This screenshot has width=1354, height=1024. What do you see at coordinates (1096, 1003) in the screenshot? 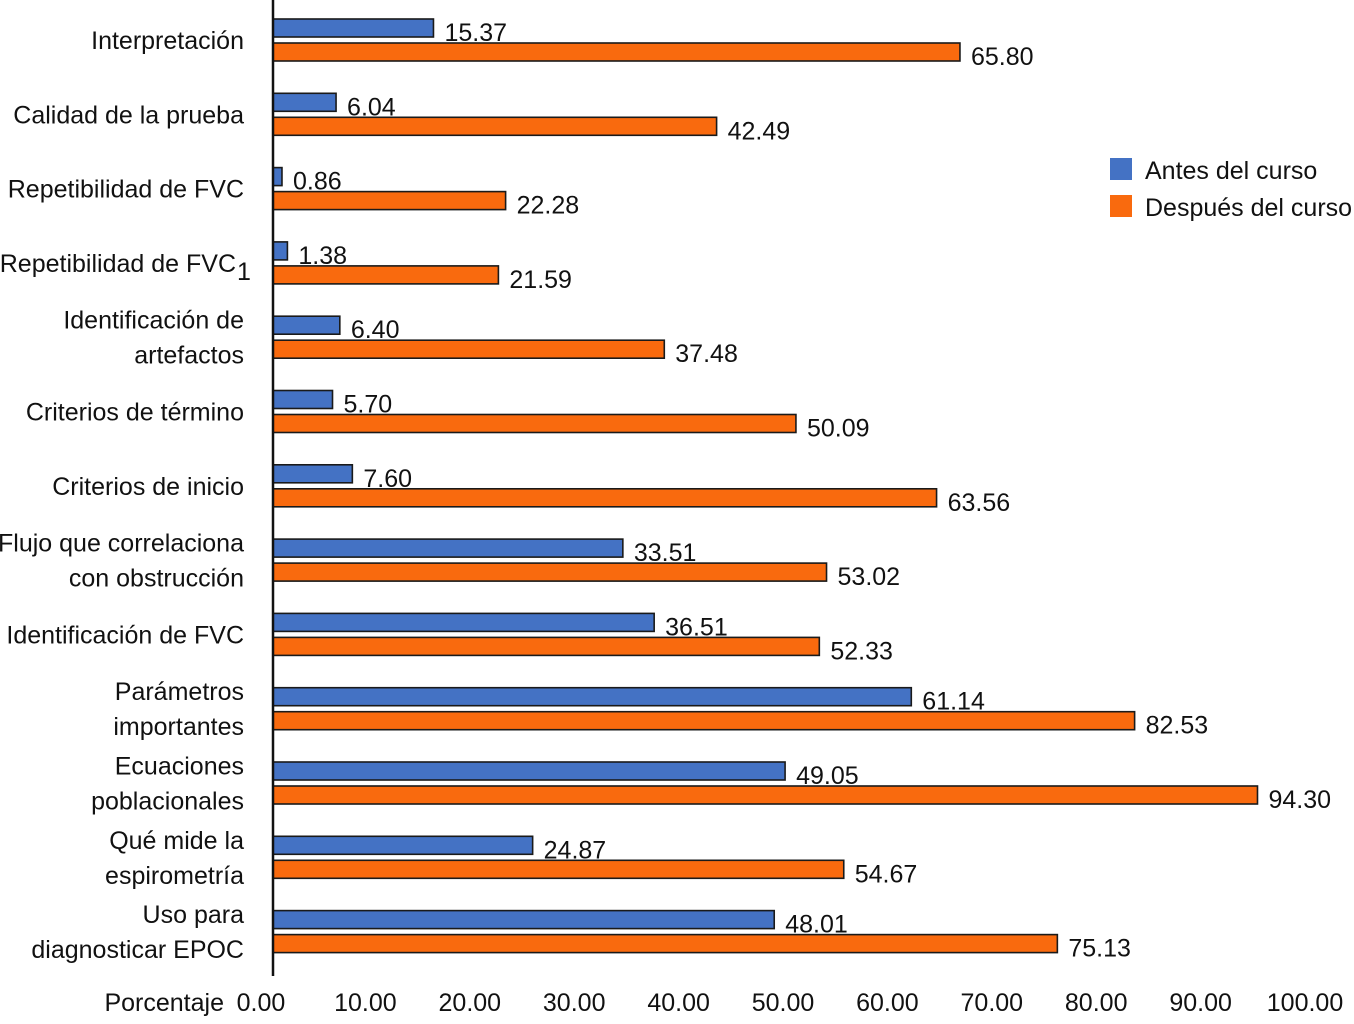
I see `x-tick-label: 80.00` at bounding box center [1096, 1003].